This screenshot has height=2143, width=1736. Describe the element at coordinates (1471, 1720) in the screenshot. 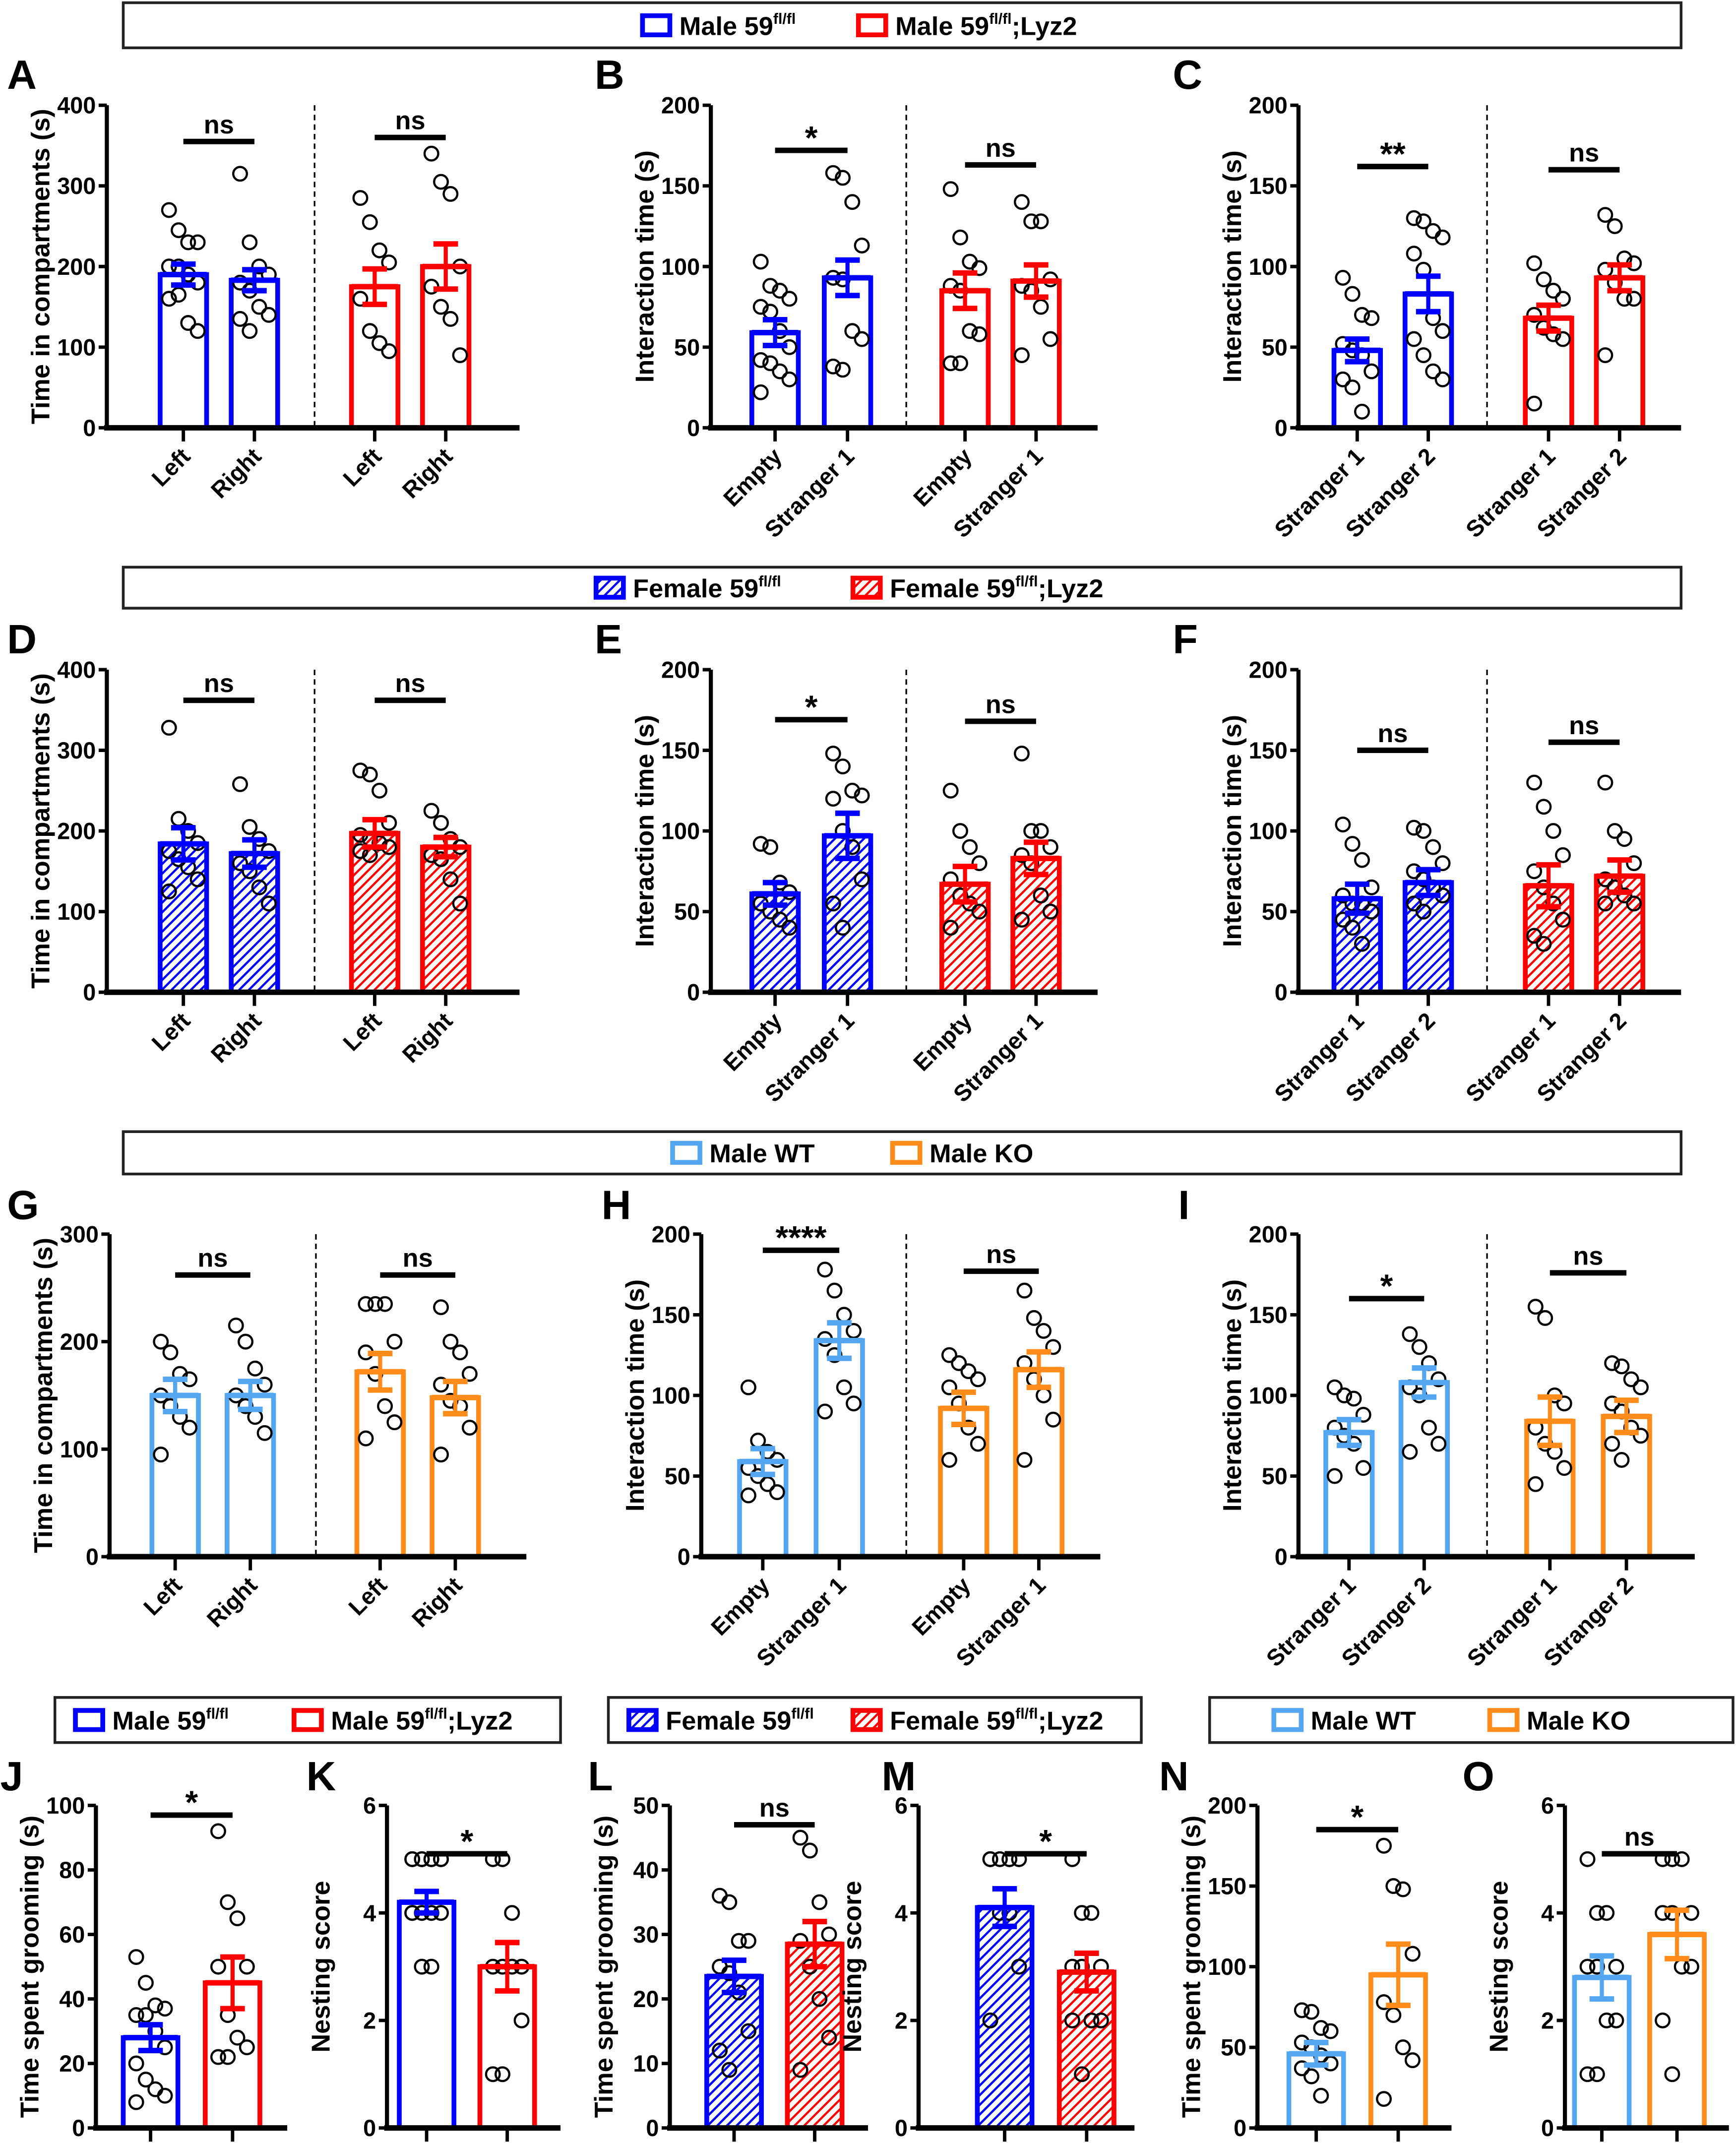

I see `legend: Male WT Male KO` at that location.